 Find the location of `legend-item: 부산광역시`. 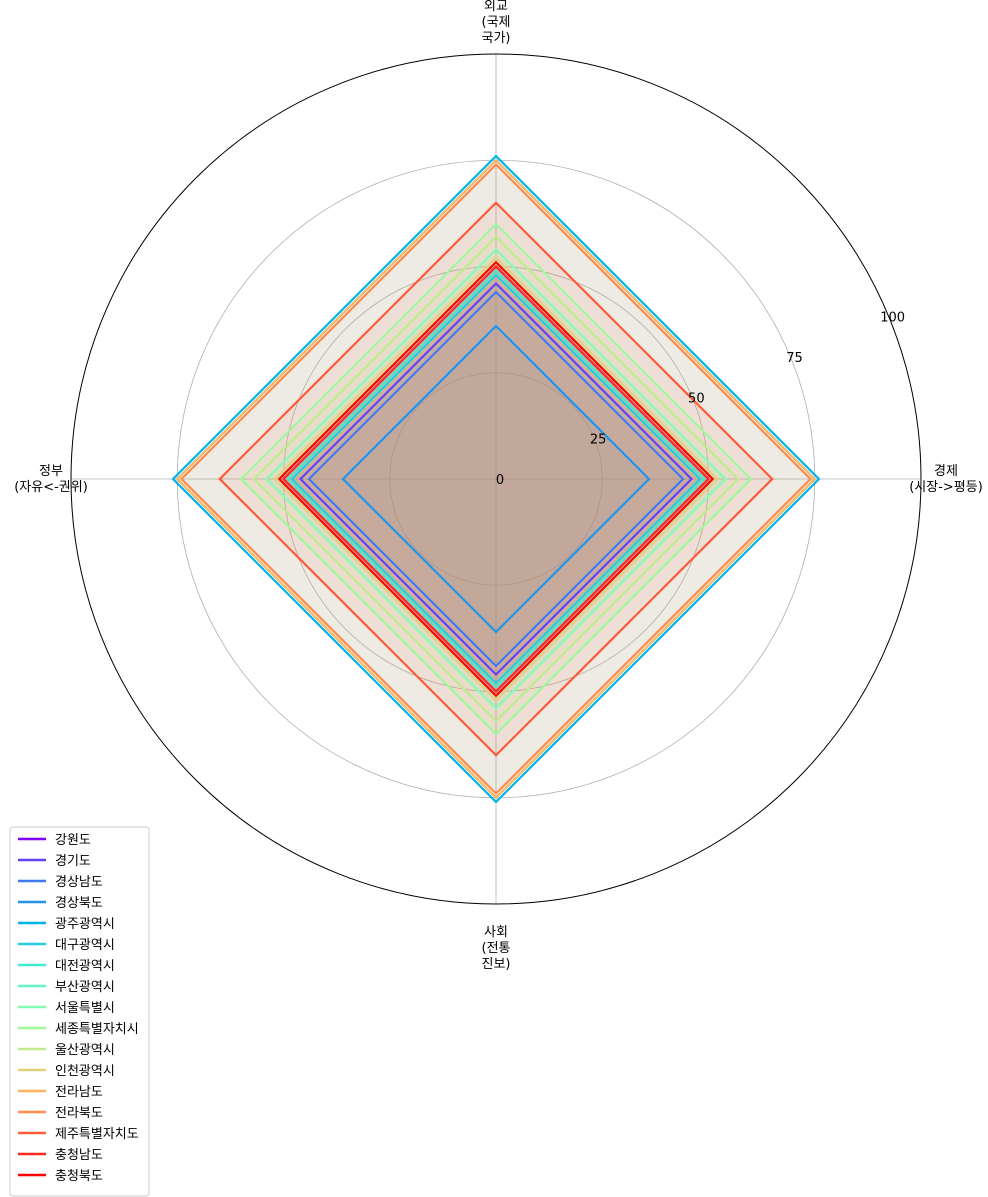

legend-item: 부산광역시 is located at coordinates (66, 987).